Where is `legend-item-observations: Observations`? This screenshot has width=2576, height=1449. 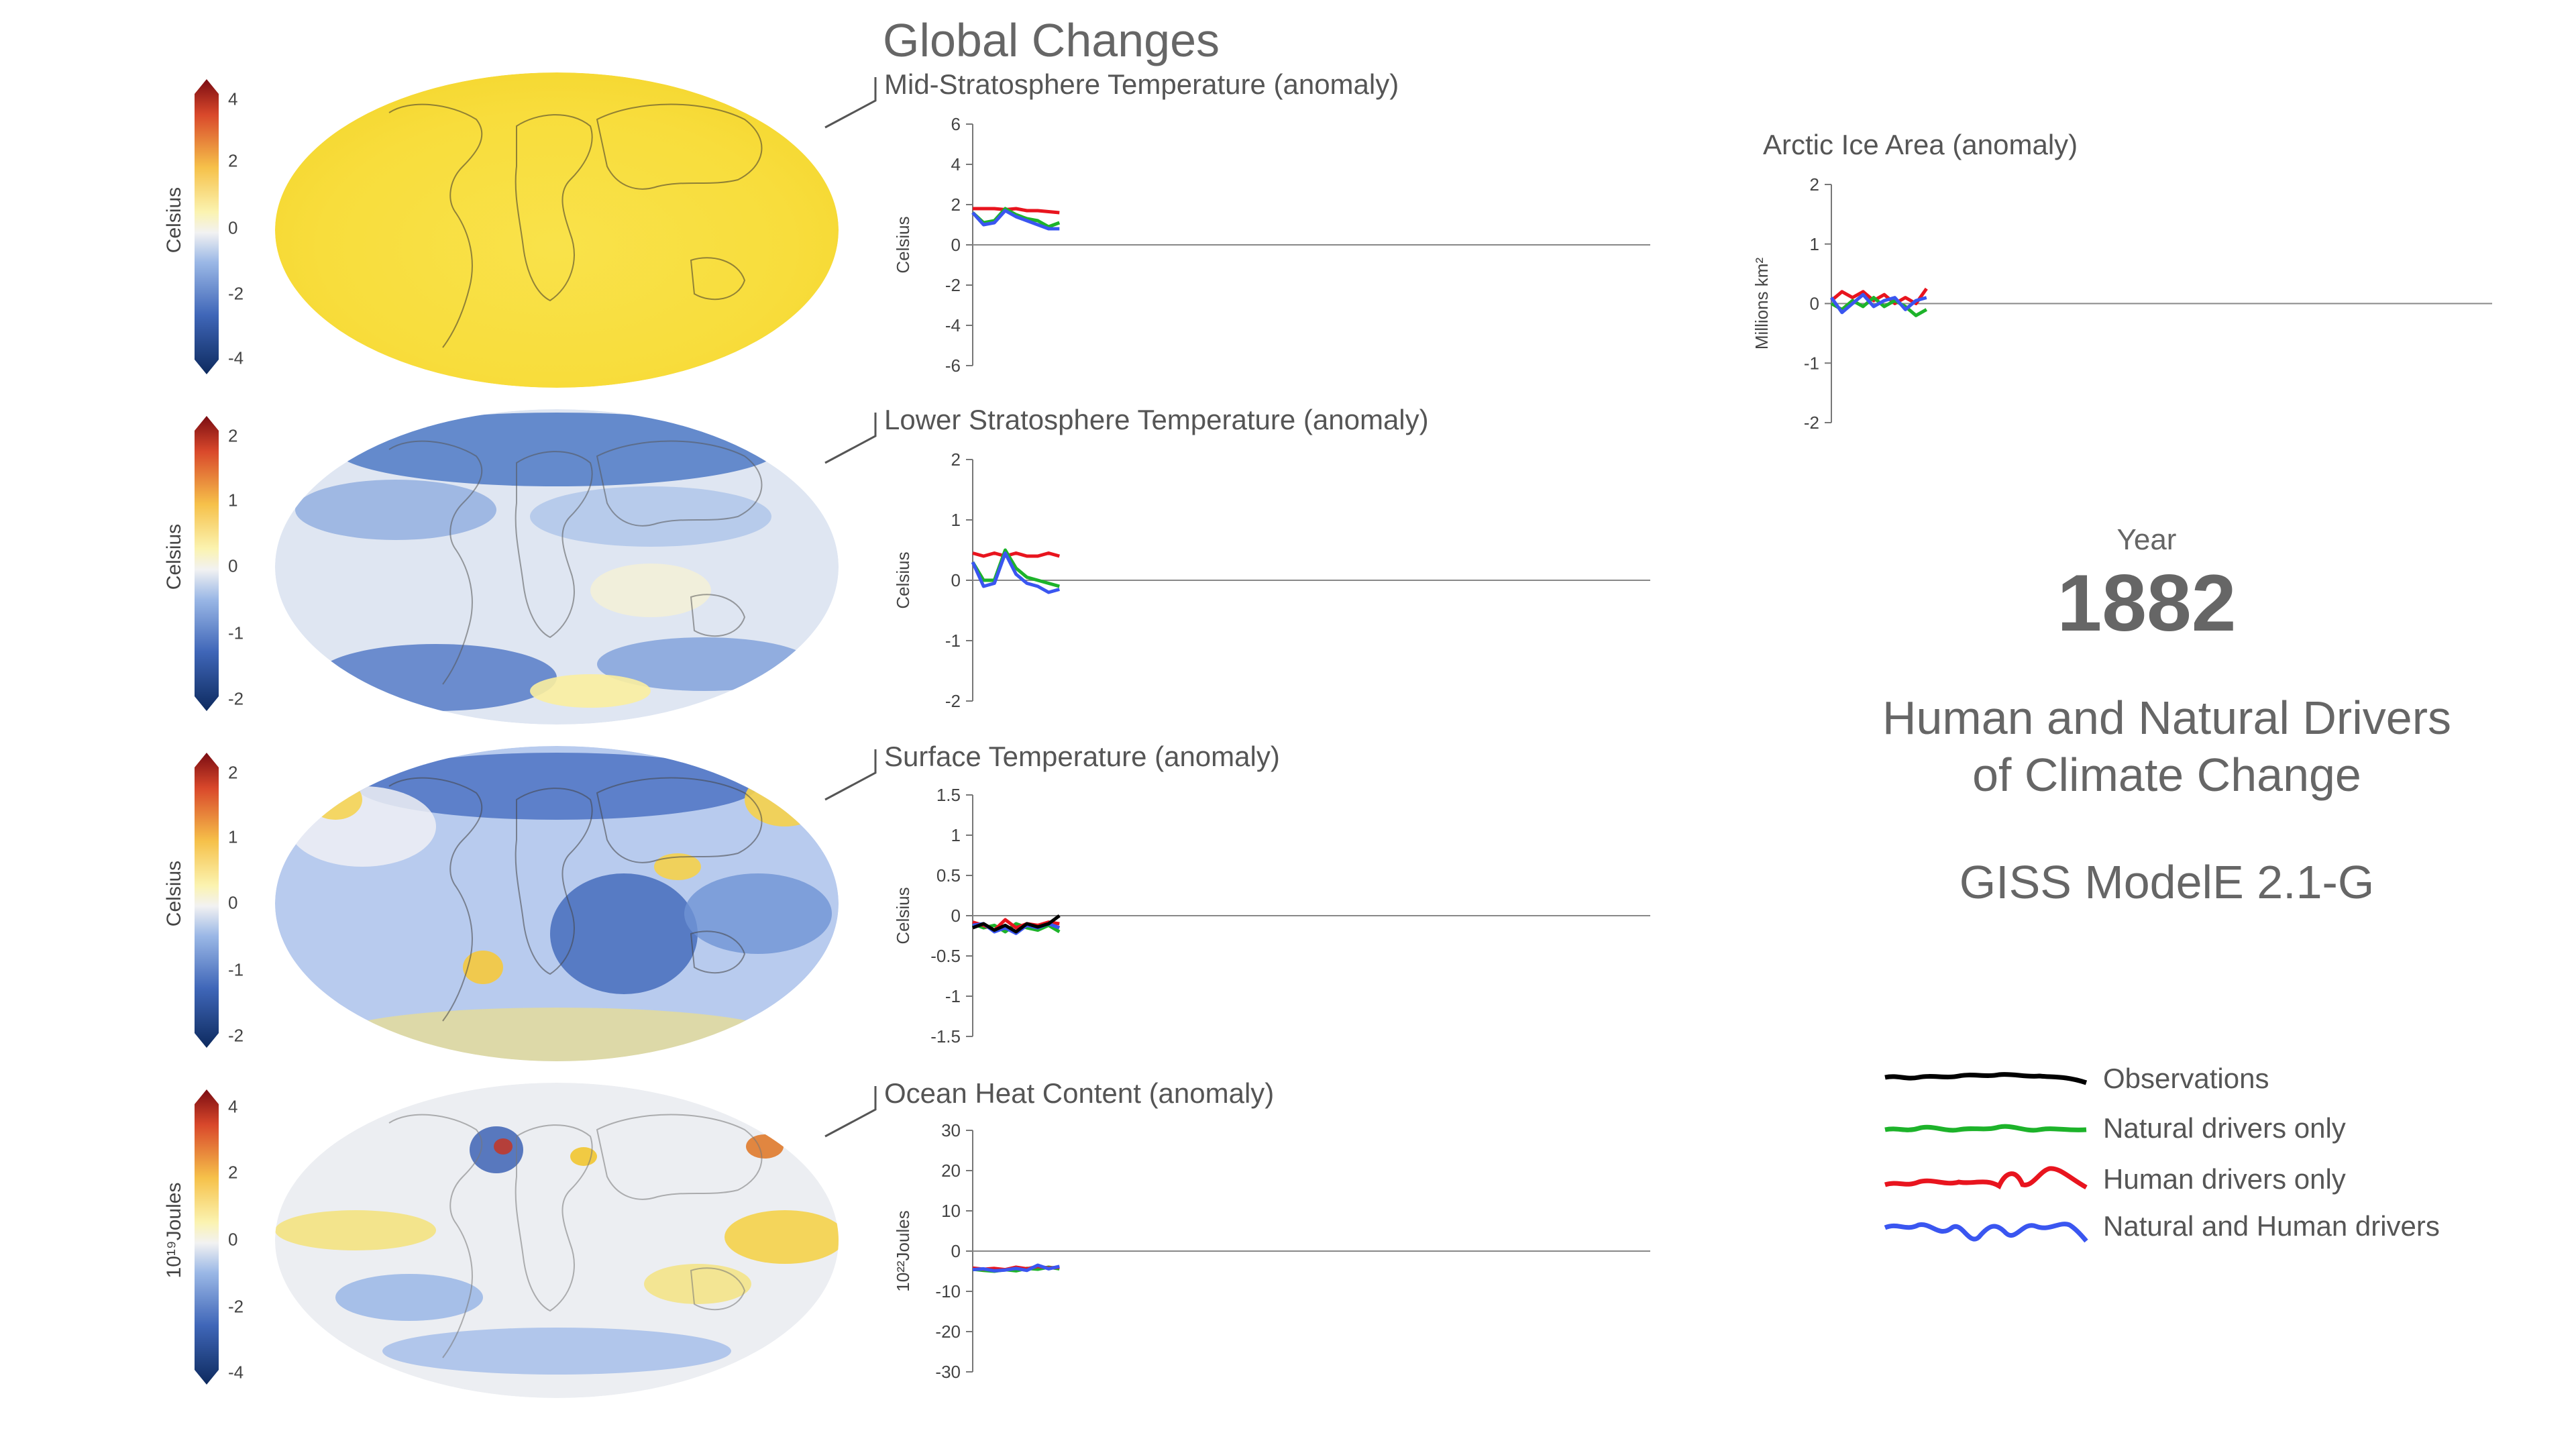
legend-item-observations: Observations is located at coordinates (2180, 1080).